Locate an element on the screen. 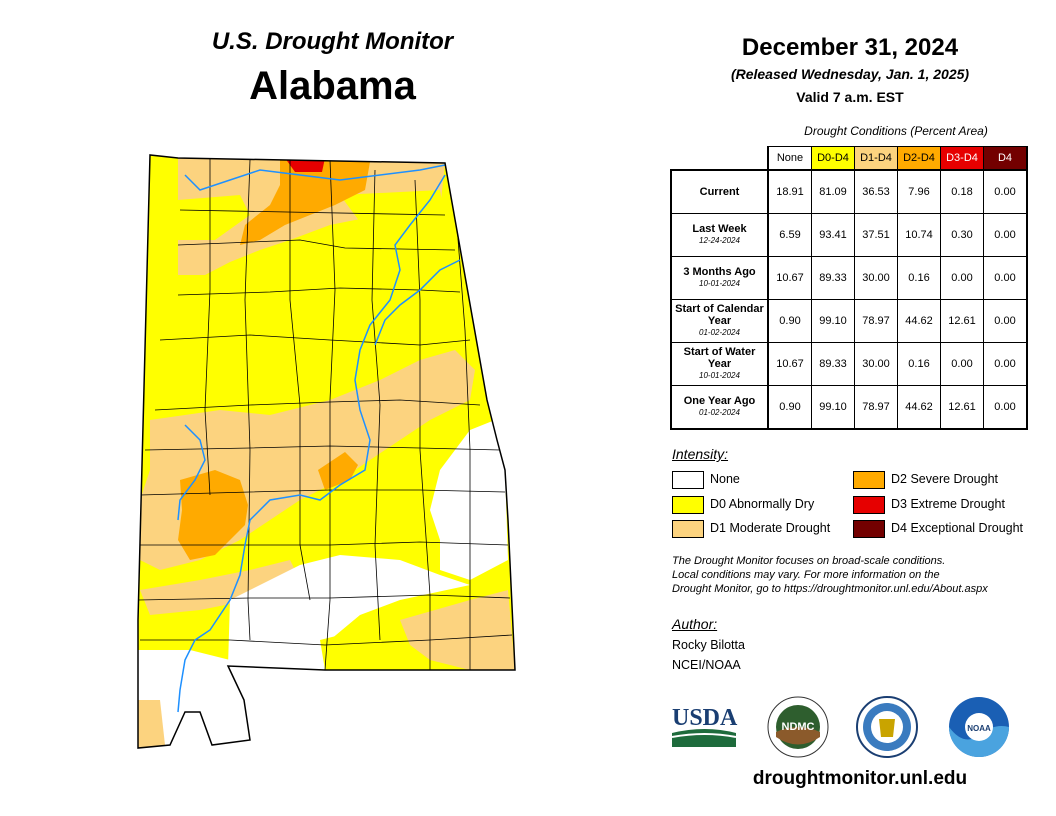 The width and height of the screenshot is (1056, 816). table-cell: 36.53 is located at coordinates (876, 191).